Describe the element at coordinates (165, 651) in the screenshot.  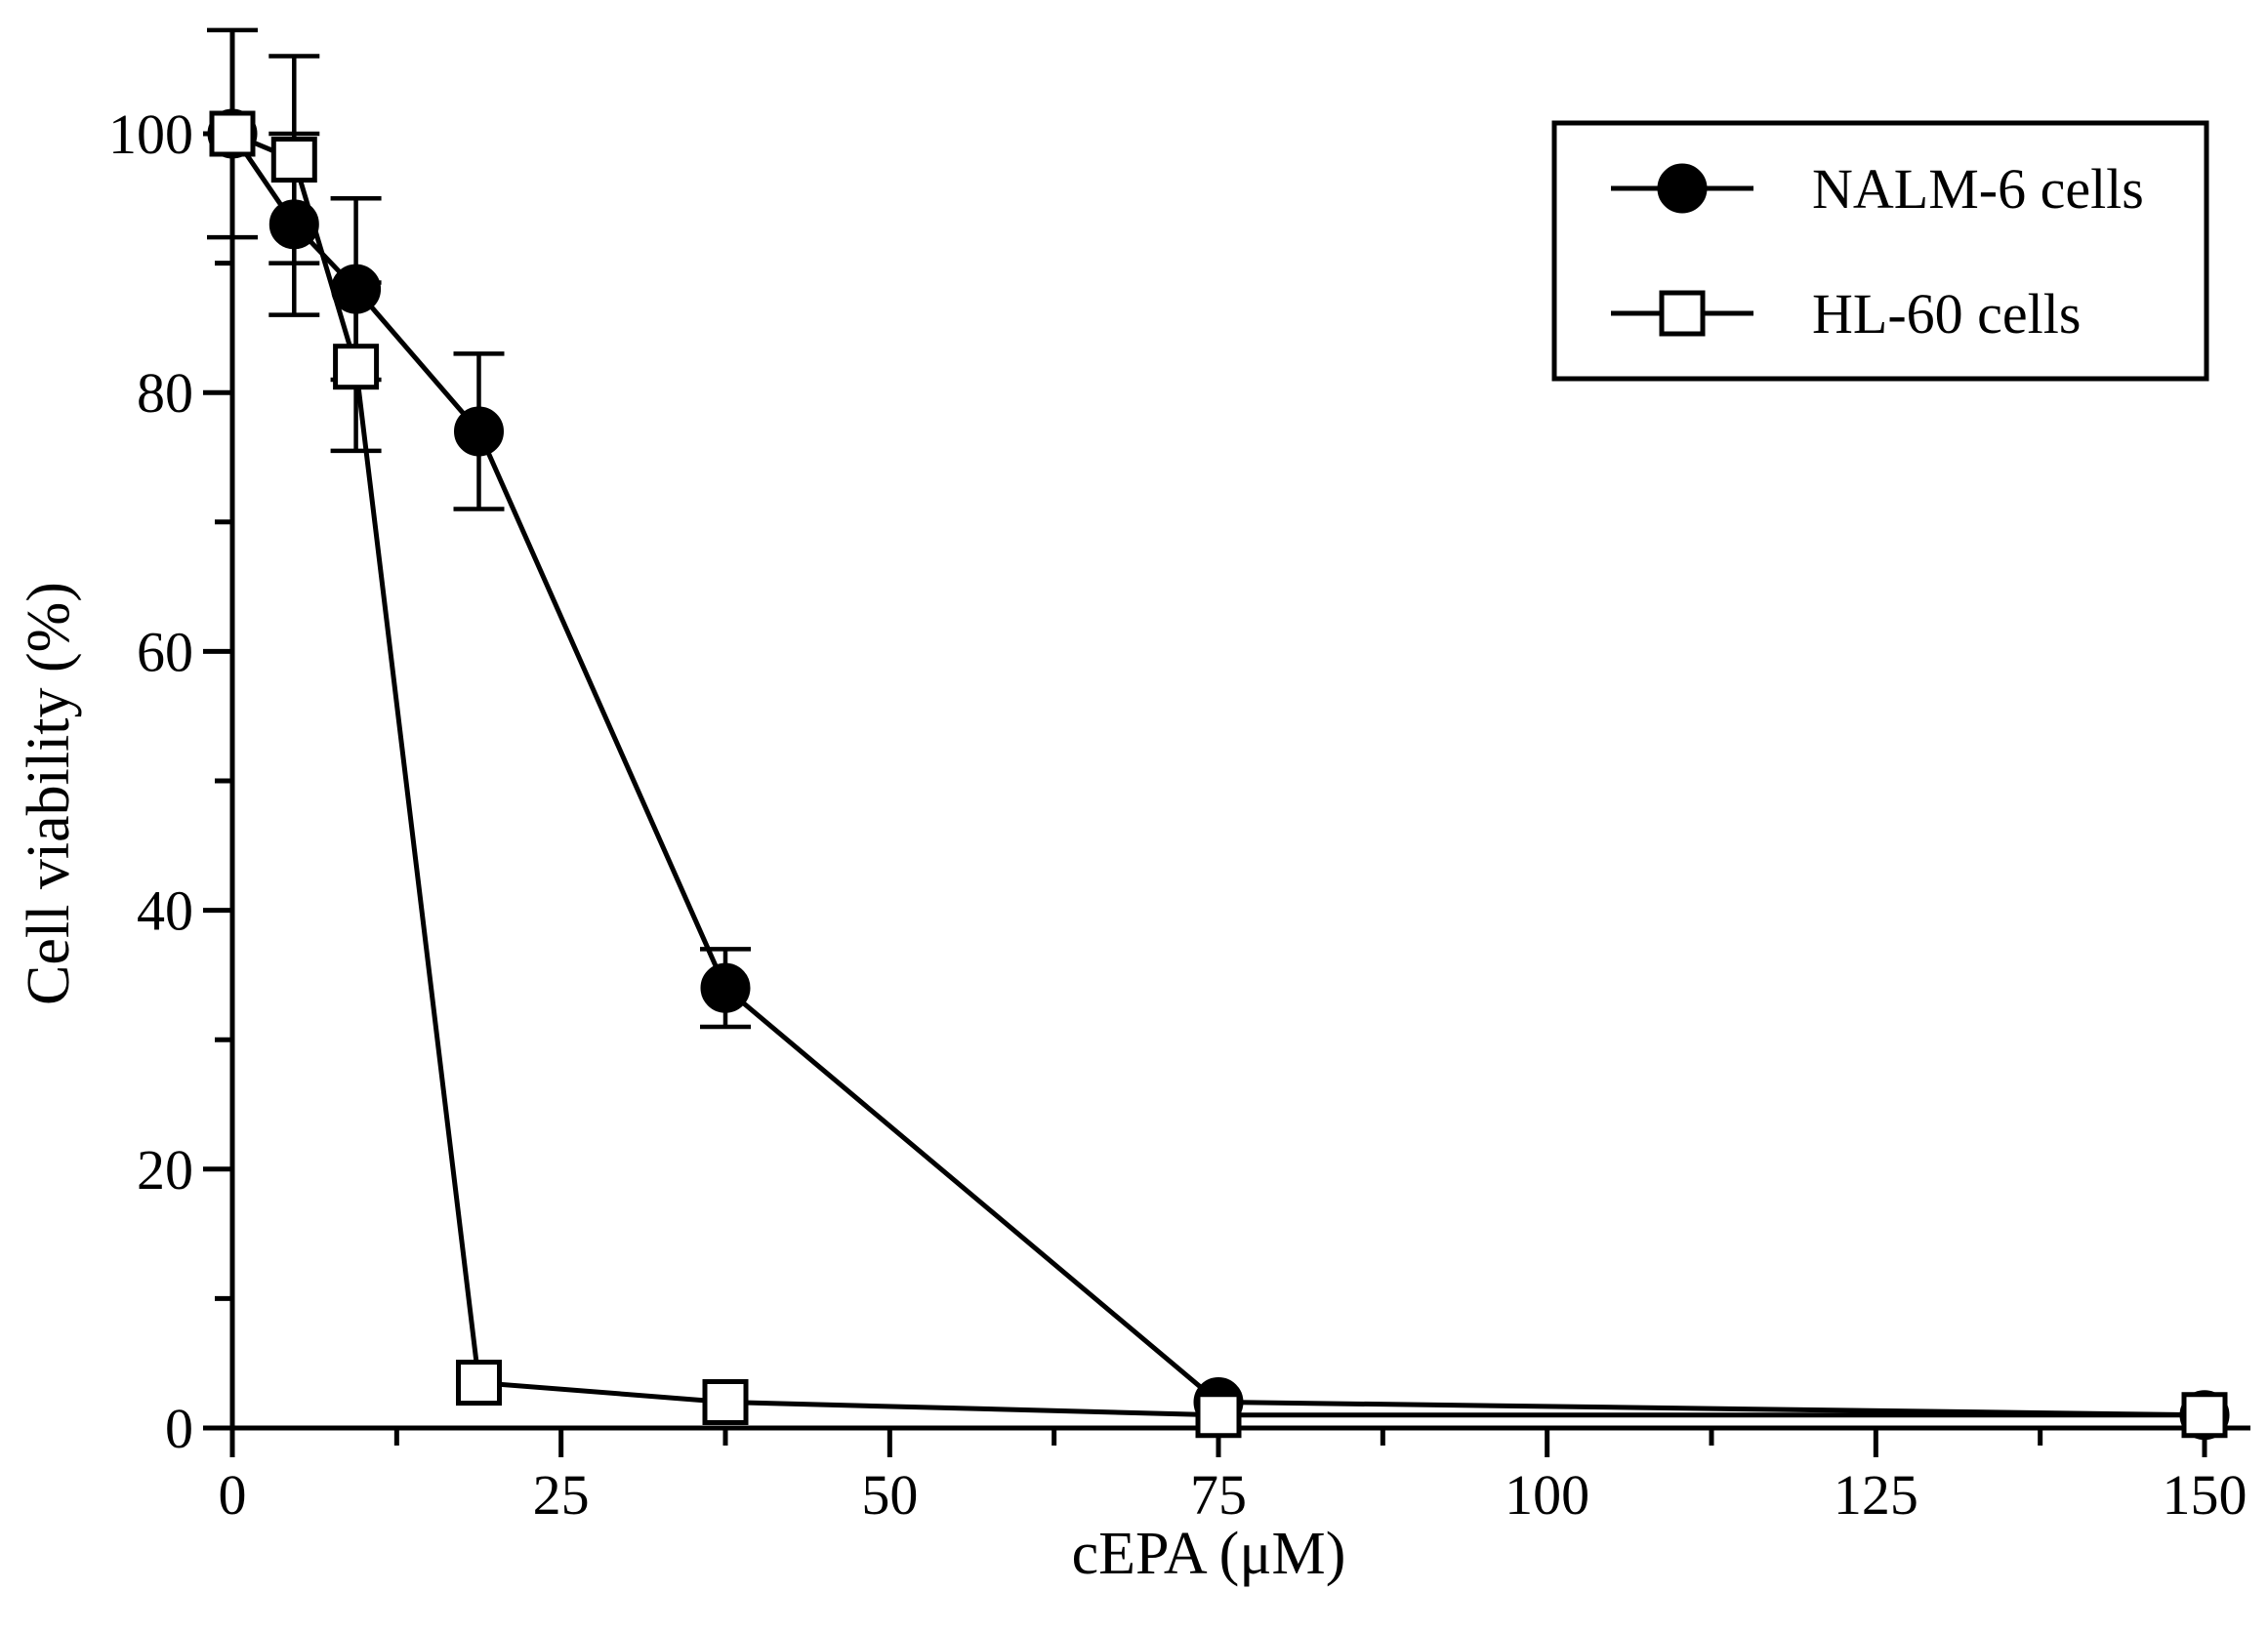
I see `y-tick-label: 60` at that location.